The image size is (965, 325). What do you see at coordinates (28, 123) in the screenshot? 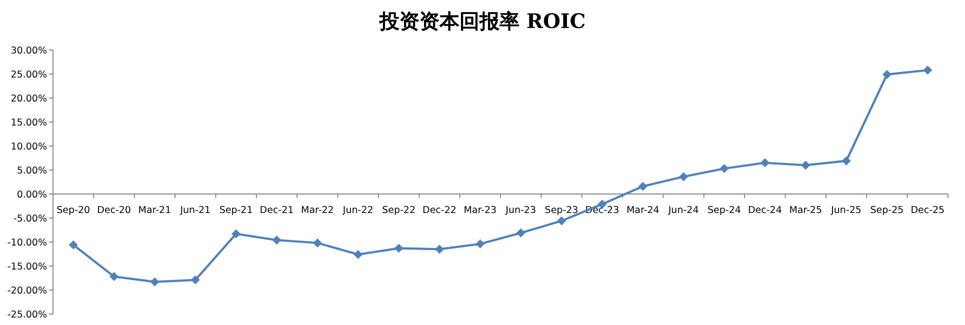
I see `y-tick-label: 15.00%` at bounding box center [28, 123].